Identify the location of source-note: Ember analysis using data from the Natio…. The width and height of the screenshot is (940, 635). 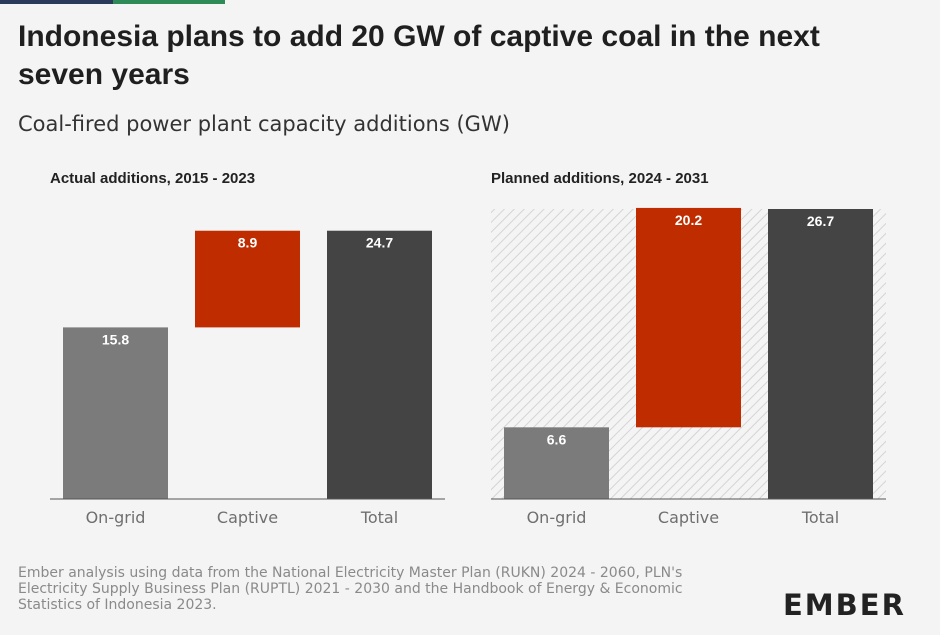
(350, 589).